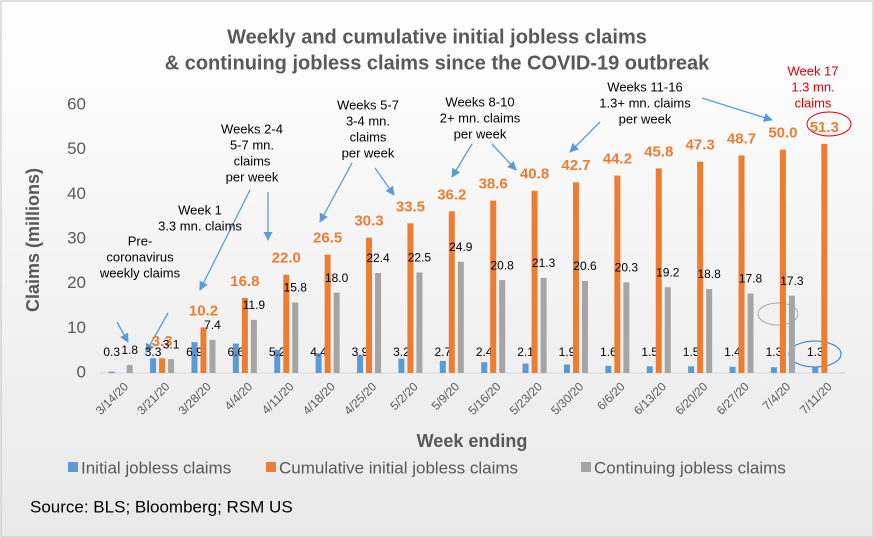 The image size is (874, 538). What do you see at coordinates (732, 352) in the screenshot?
I see `data-label: 1.4` at bounding box center [732, 352].